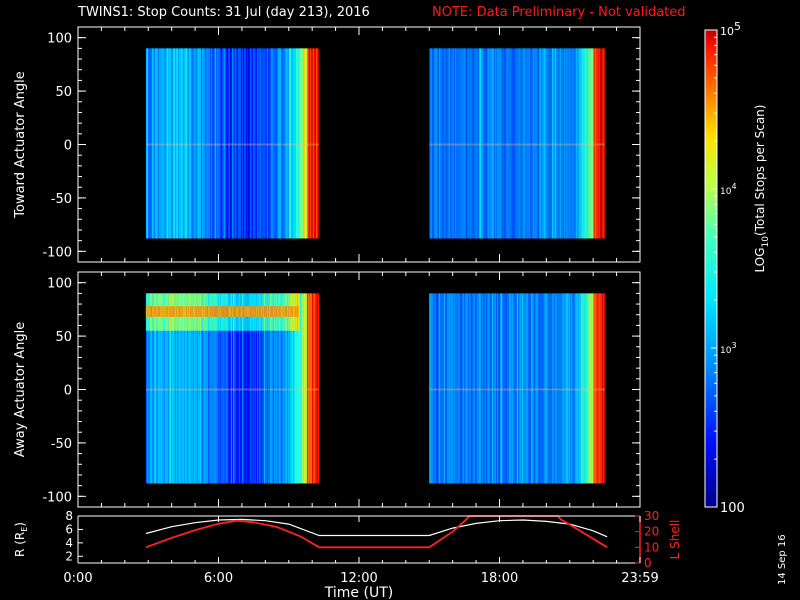 The image size is (800, 600). Describe the element at coordinates (63, 337) in the screenshot. I see `y-tick-label: 50` at that location.